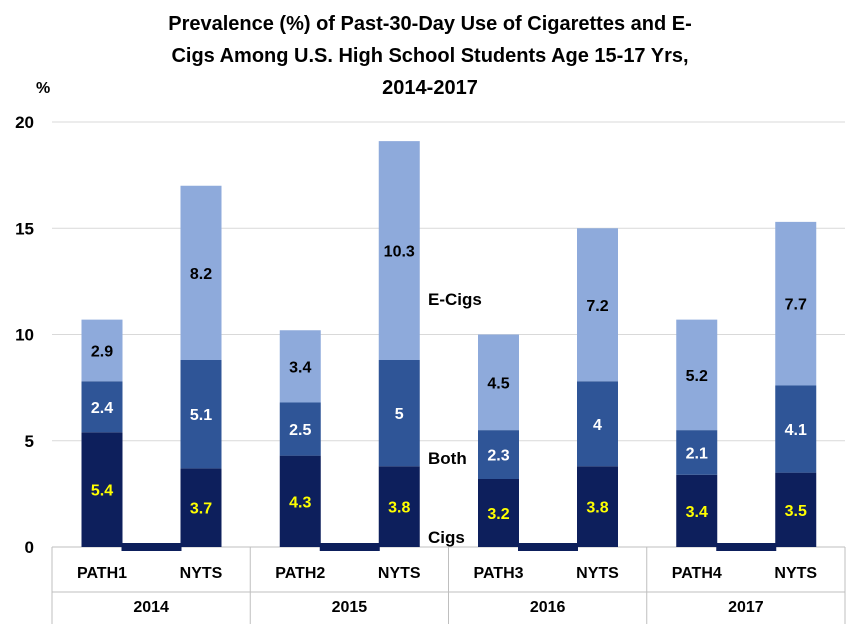 The height and width of the screenshot is (629, 860). I want to click on x-tick-label: PATH1, so click(102, 573).